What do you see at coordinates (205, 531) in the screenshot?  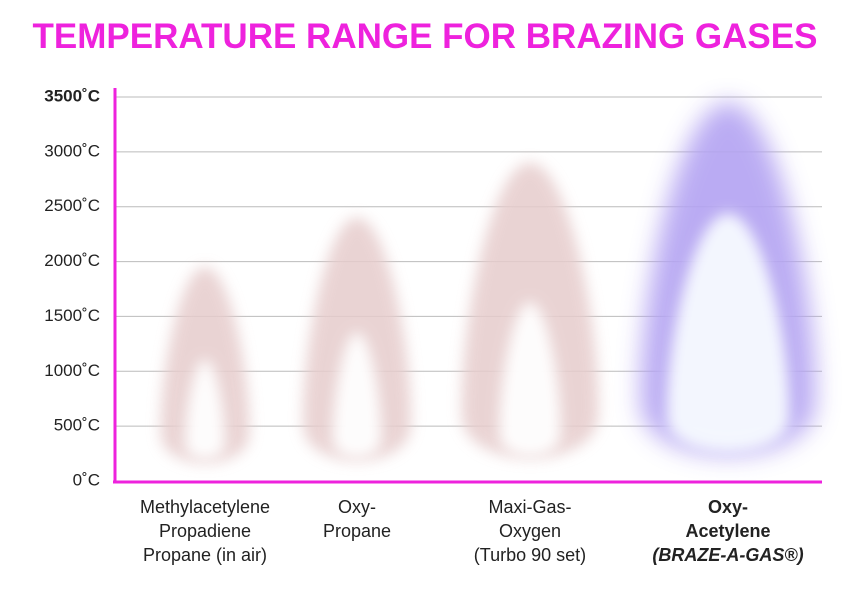 I see `x-tick-label: Propadiene` at bounding box center [205, 531].